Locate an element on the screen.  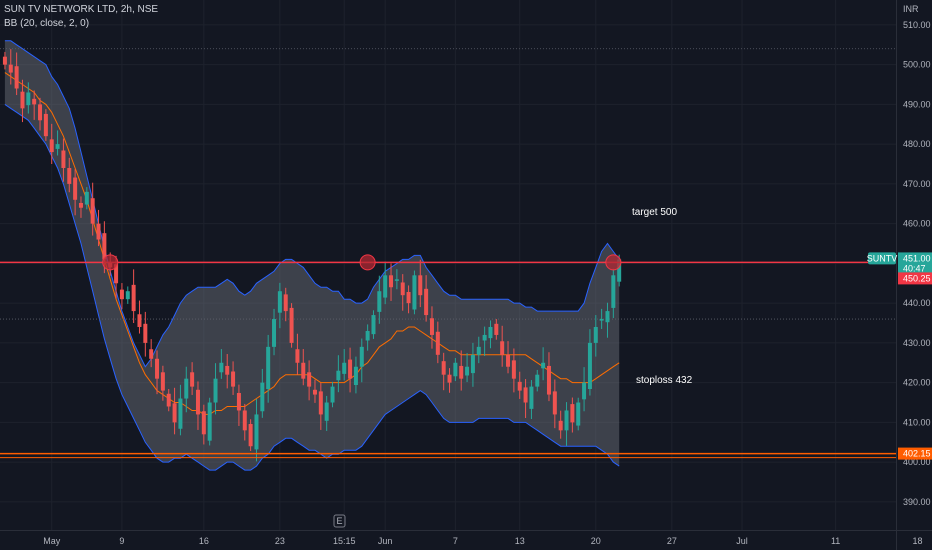
earnings-event-icon: E is located at coordinates (339, 521).